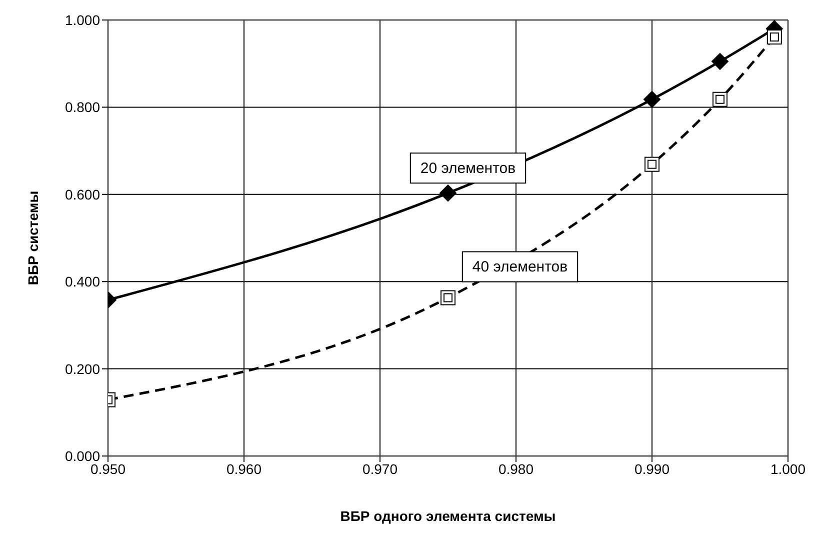  I want to click on x-tick-label: 0.970, so click(380, 468).